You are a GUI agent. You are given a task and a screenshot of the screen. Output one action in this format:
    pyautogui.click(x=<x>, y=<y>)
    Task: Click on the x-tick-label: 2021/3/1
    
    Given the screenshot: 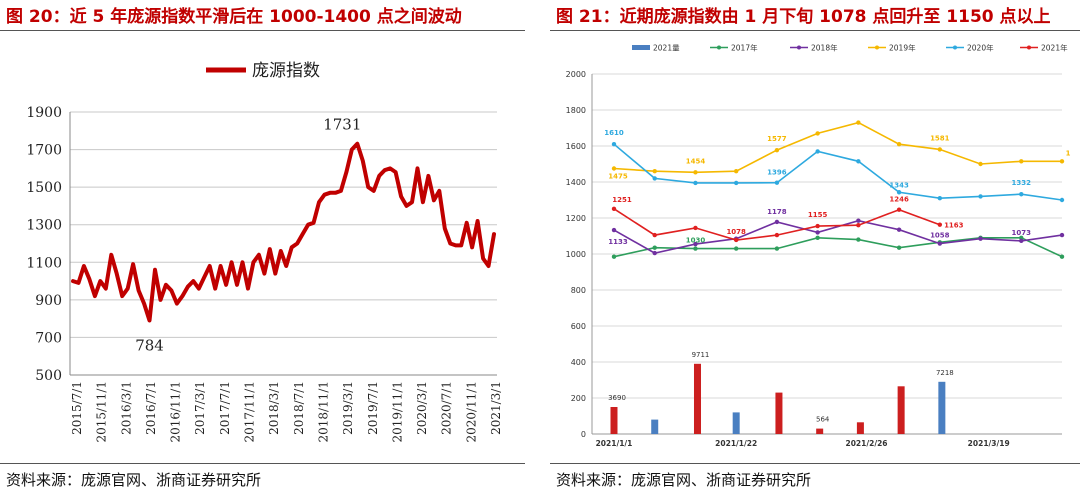 What is the action you would take?
    pyautogui.click(x=496, y=408)
    